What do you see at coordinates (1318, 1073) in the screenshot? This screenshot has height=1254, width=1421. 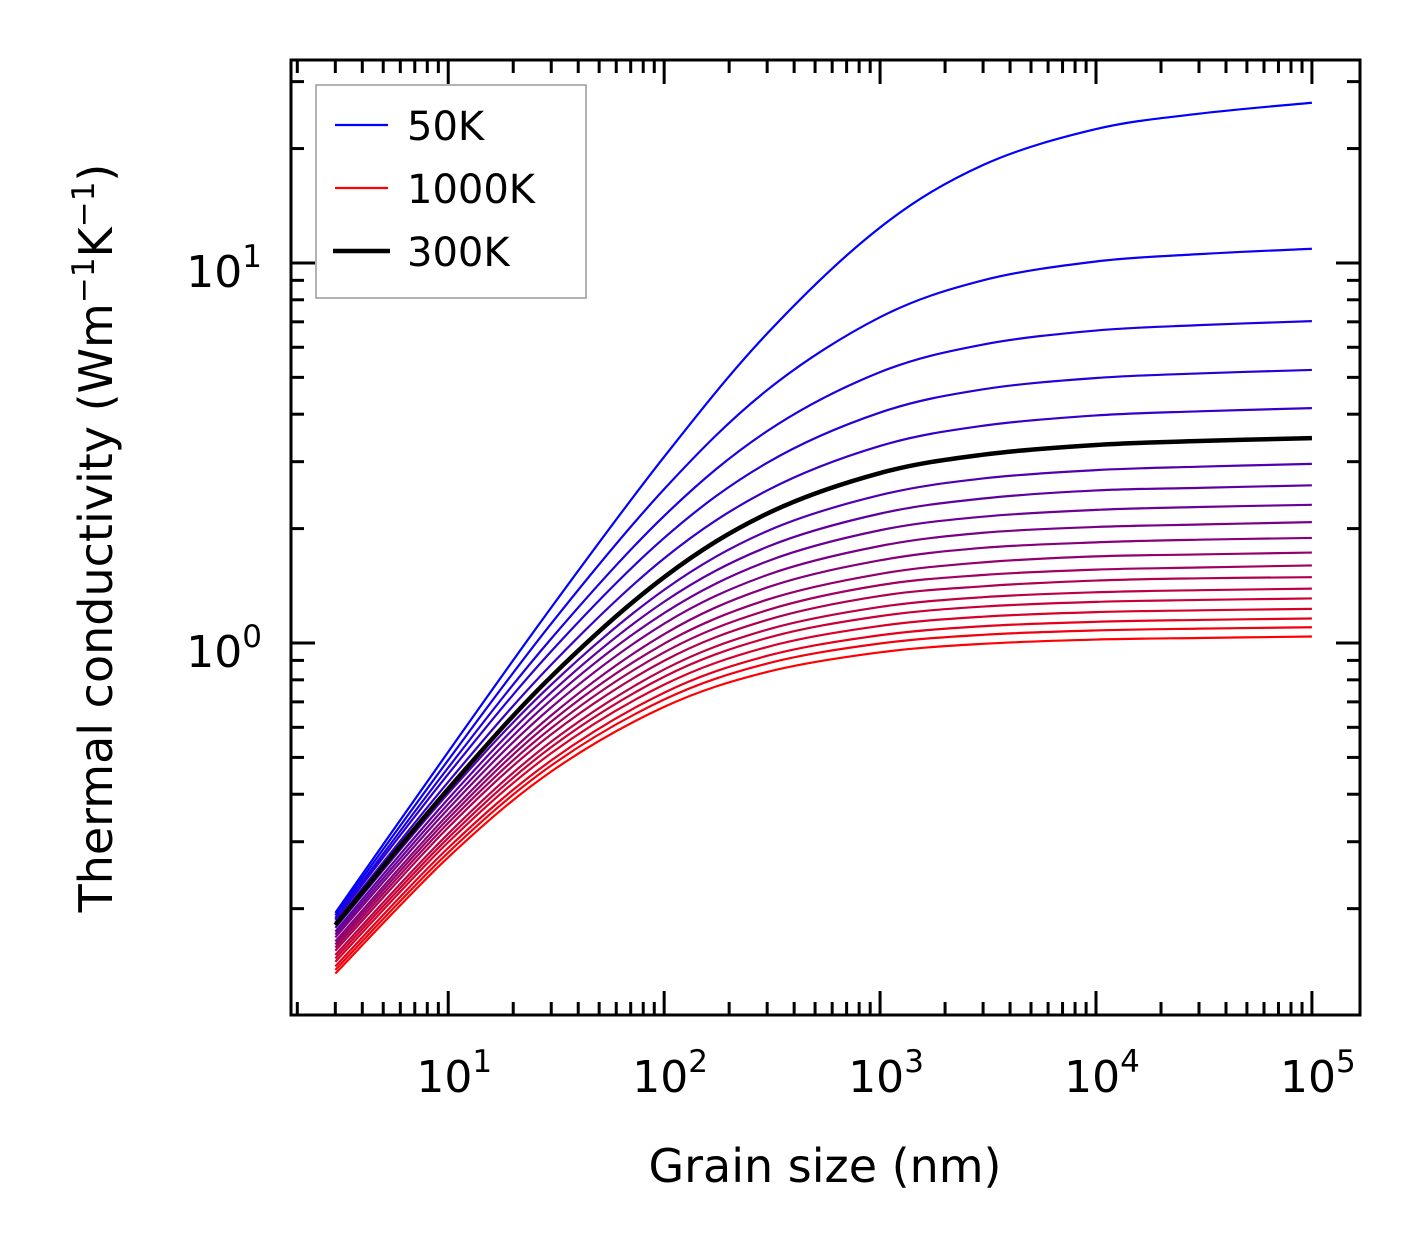 I see `x-tick-label: 10⁵` at bounding box center [1318, 1073].